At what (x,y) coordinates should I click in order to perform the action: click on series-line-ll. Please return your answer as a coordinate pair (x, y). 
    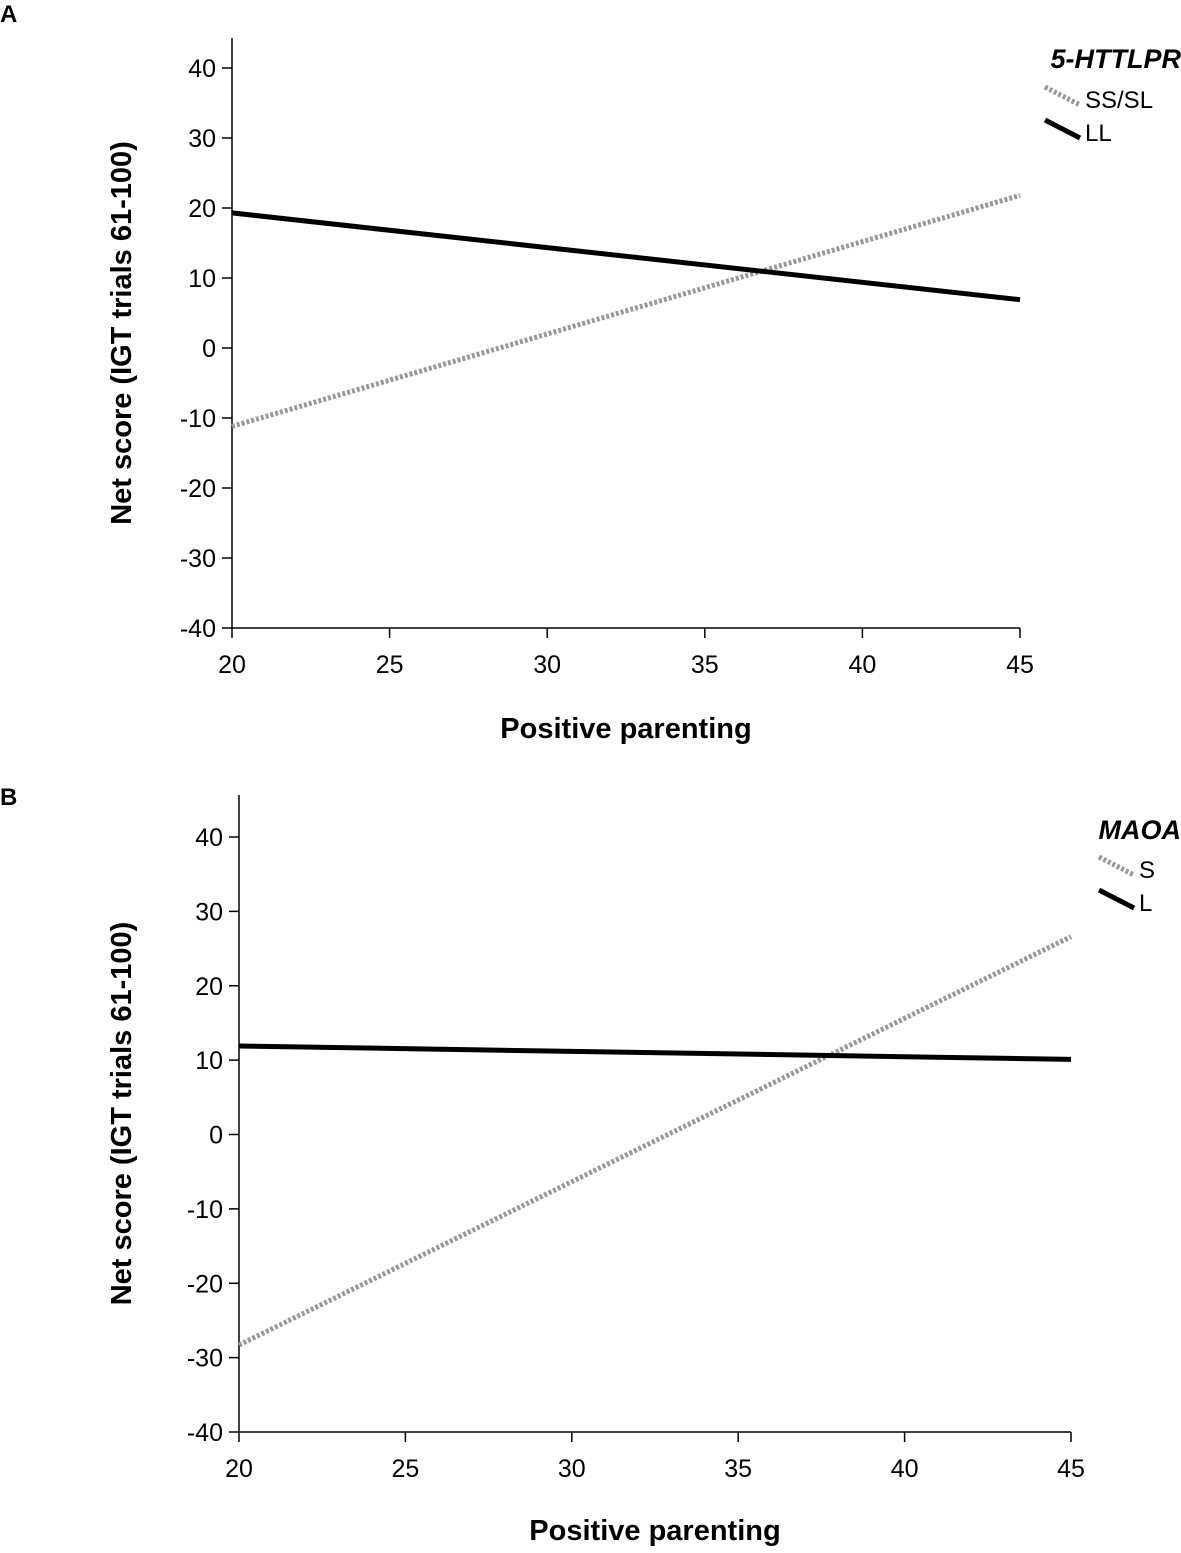
    Looking at the image, I should click on (626, 256).